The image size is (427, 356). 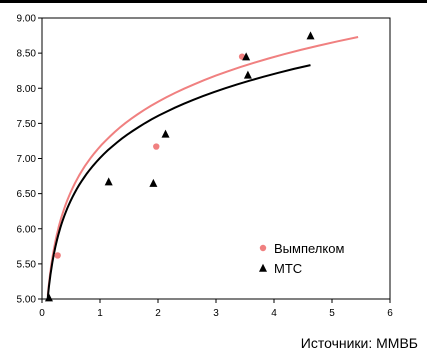 What do you see at coordinates (27, 19) in the screenshot?
I see `y-tick-label: 9.00` at bounding box center [27, 19].